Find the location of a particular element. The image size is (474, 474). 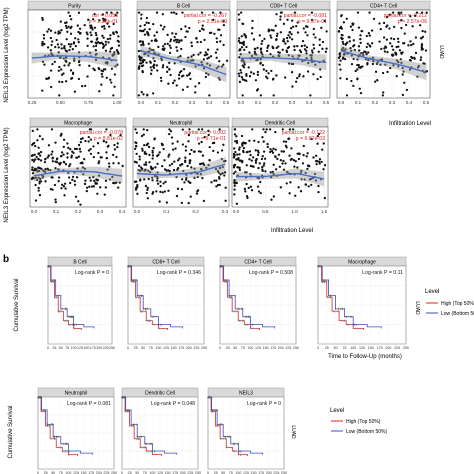

correlation-annotation: p = 6.87e-03 is located at coordinates (310, 139).